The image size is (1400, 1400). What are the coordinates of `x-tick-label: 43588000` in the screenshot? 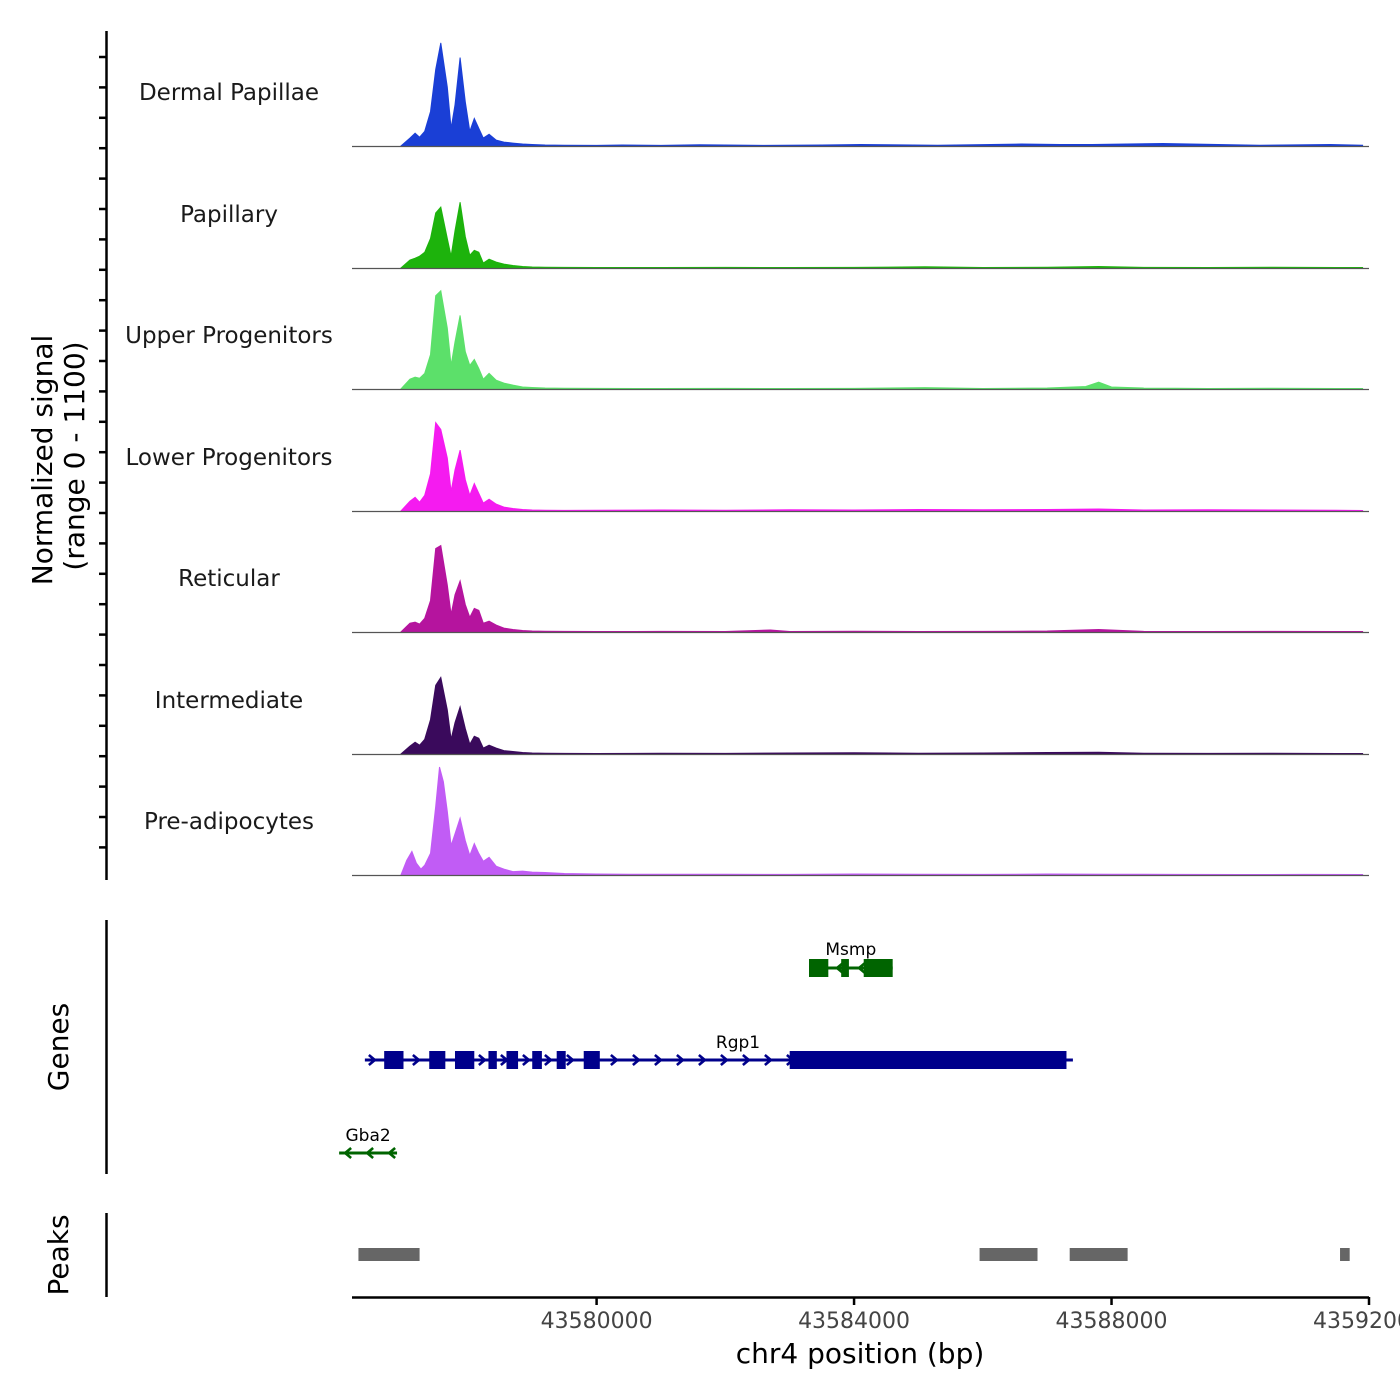 It's located at (1112, 1321).